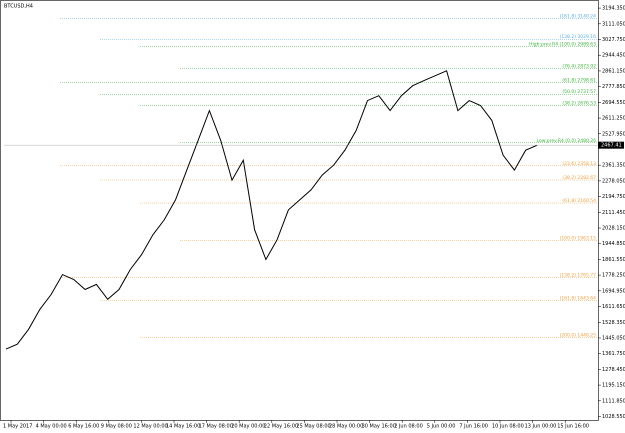  What do you see at coordinates (613, 40) in the screenshot?
I see `y-tick-label: 3027.750` at bounding box center [613, 40].